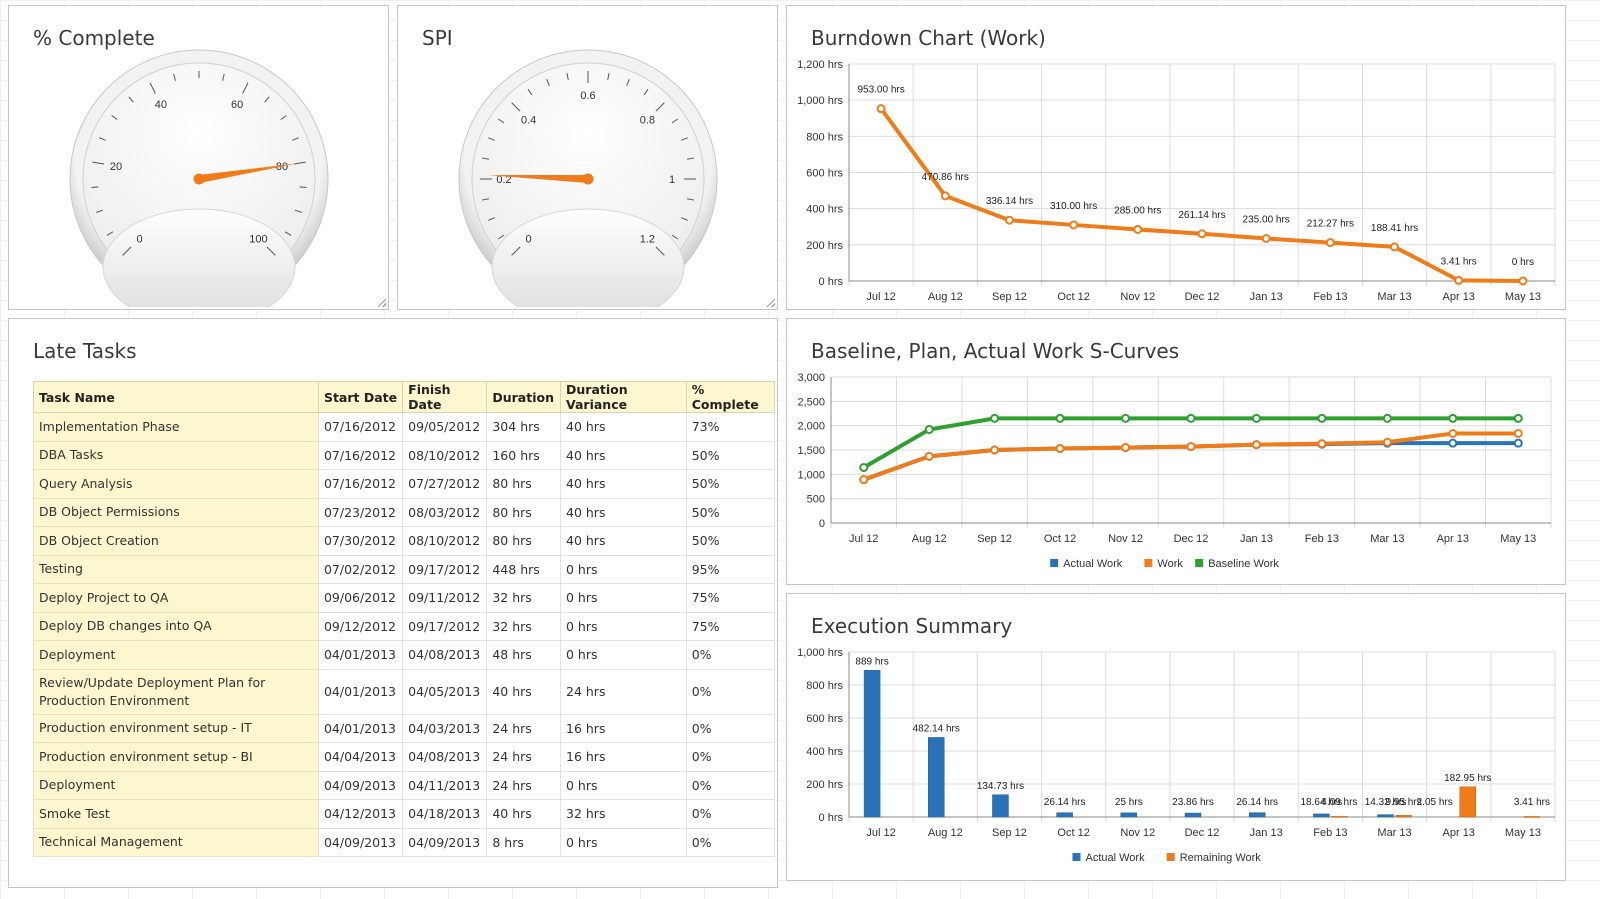 Image resolution: width=1600 pixels, height=899 pixels. What do you see at coordinates (880, 833) in the screenshot?
I see `x-tick-label: Jul 12` at bounding box center [880, 833].